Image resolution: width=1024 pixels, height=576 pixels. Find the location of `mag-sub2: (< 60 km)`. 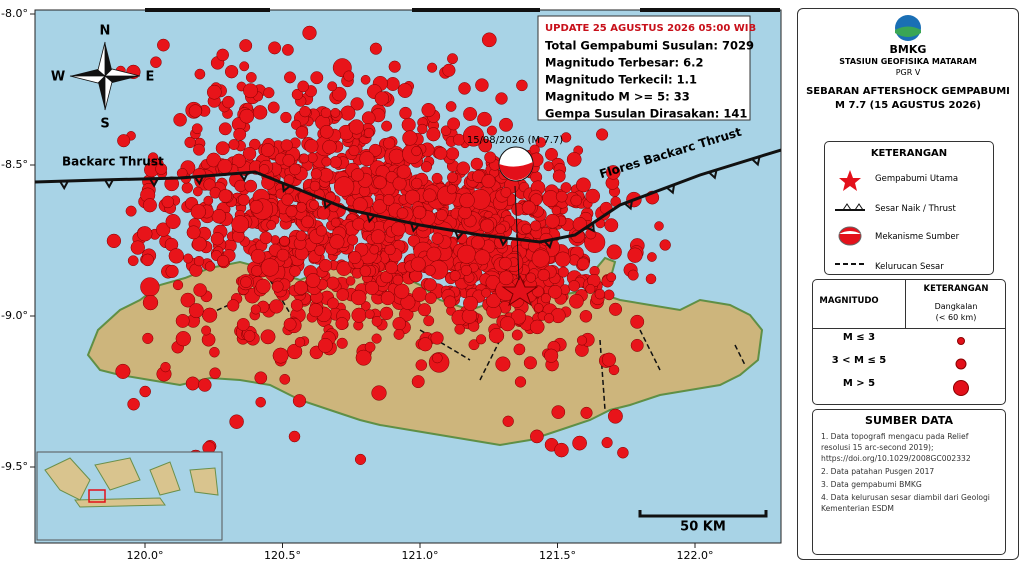

mag-sub2: (< 60 km) is located at coordinates (956, 317).